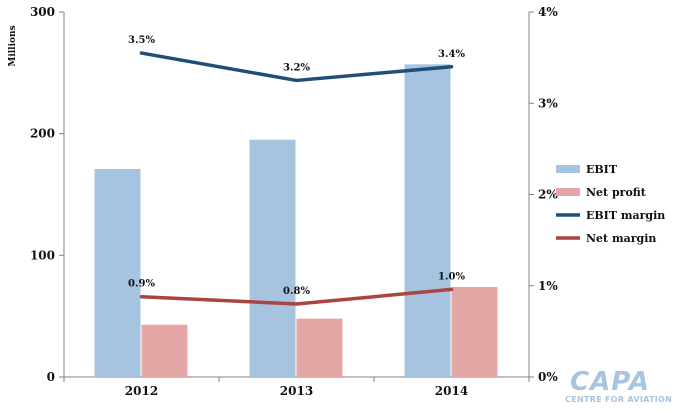  Describe the element at coordinates (451, 276) in the screenshot. I see `data-label-net-margin: 1.0%` at that location.